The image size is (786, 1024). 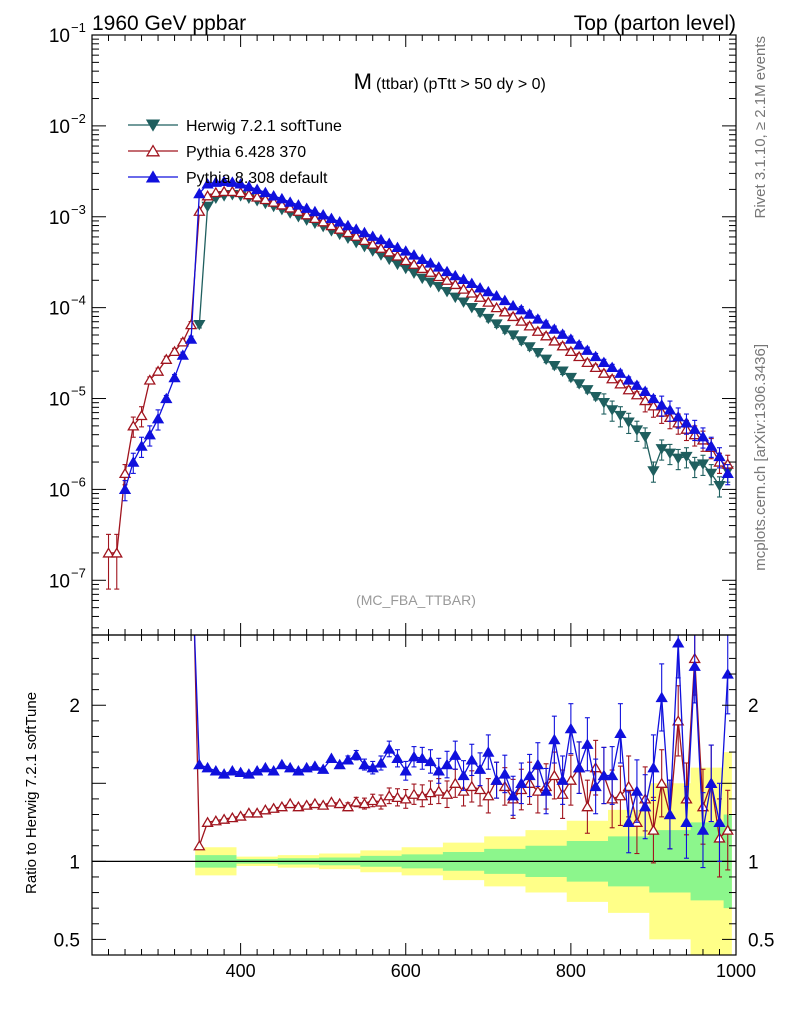 What do you see at coordinates (753, 706) in the screenshot?
I see `ratio-y-tick-label-right: 2` at bounding box center [753, 706].